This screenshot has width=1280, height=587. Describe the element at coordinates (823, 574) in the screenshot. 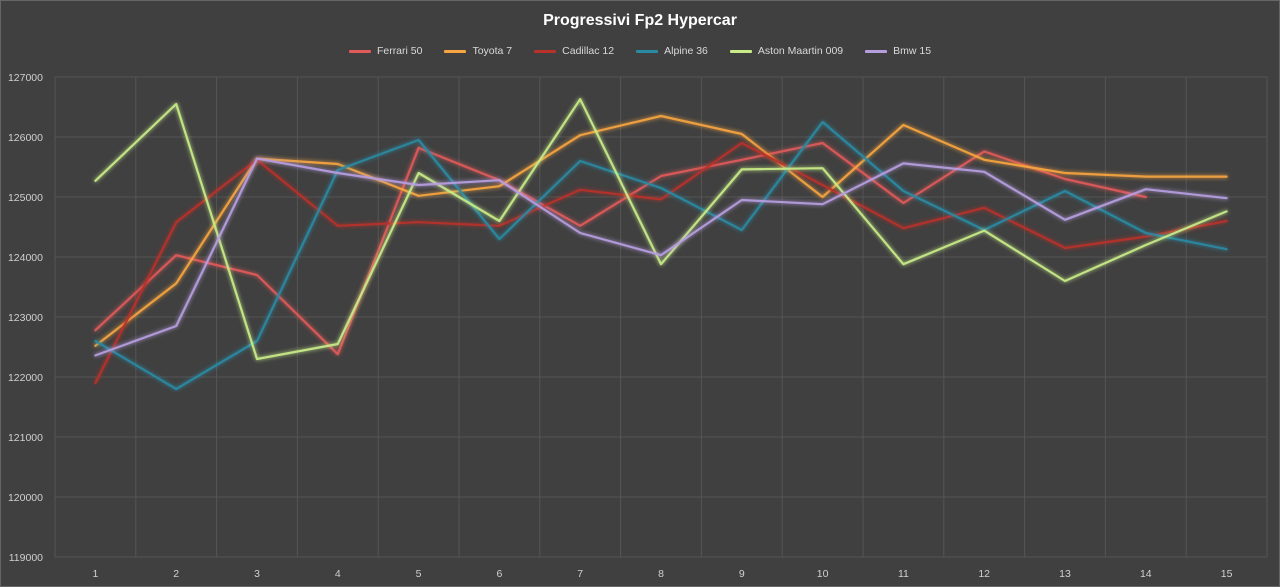

I see `x-tick-label: 10` at that location.